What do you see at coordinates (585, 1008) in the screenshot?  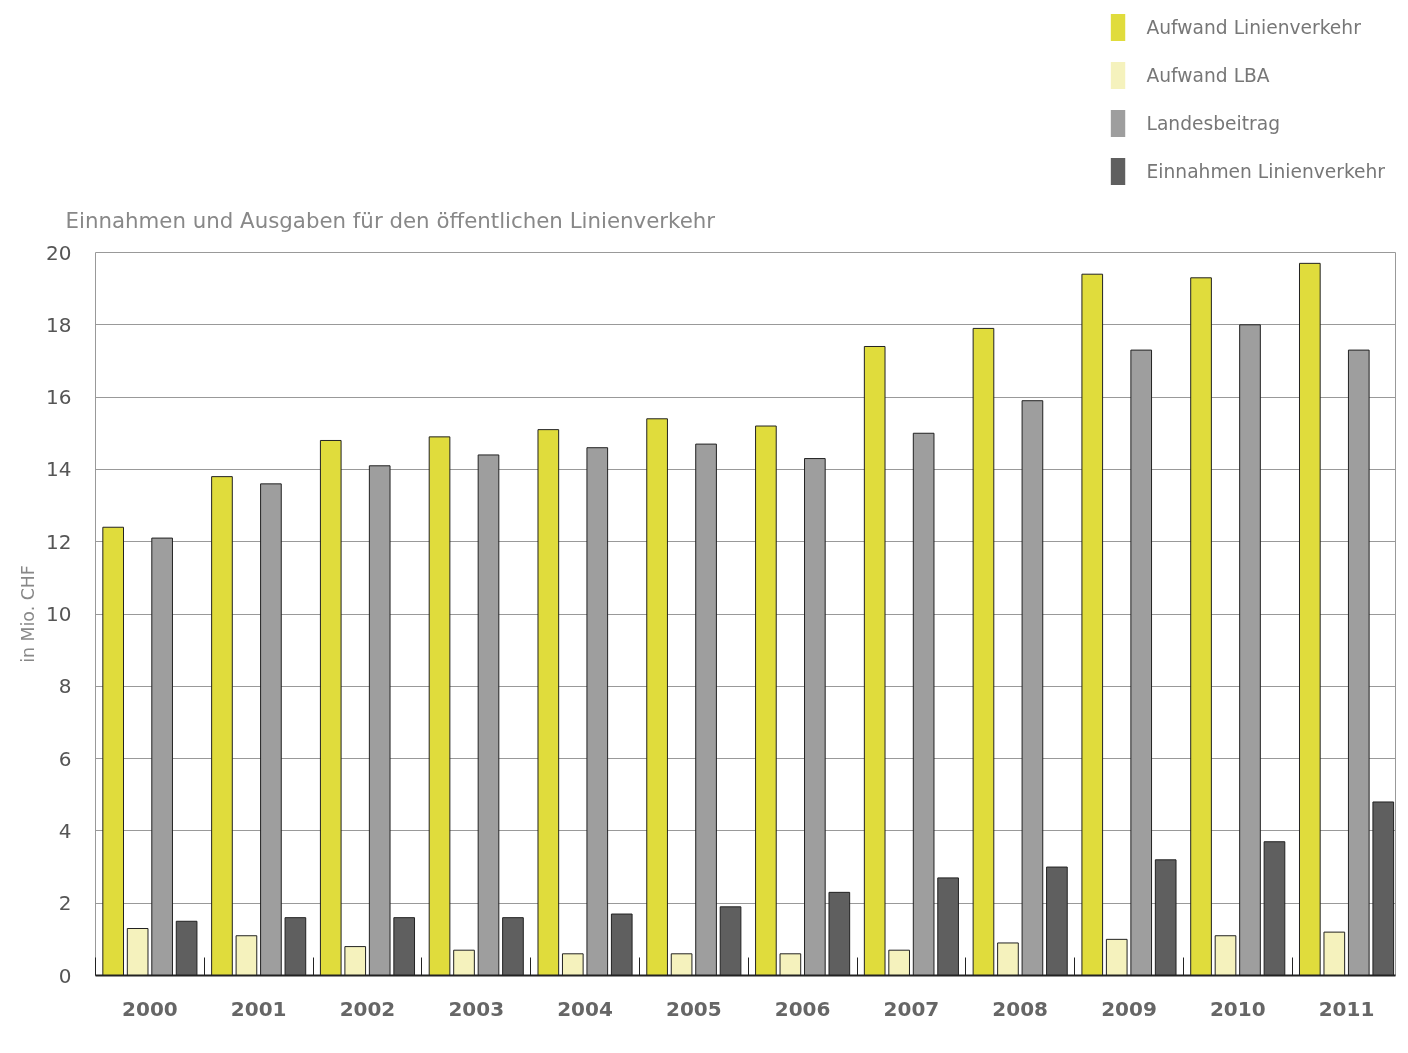 I see `x-tick-label: 2004` at bounding box center [585, 1008].